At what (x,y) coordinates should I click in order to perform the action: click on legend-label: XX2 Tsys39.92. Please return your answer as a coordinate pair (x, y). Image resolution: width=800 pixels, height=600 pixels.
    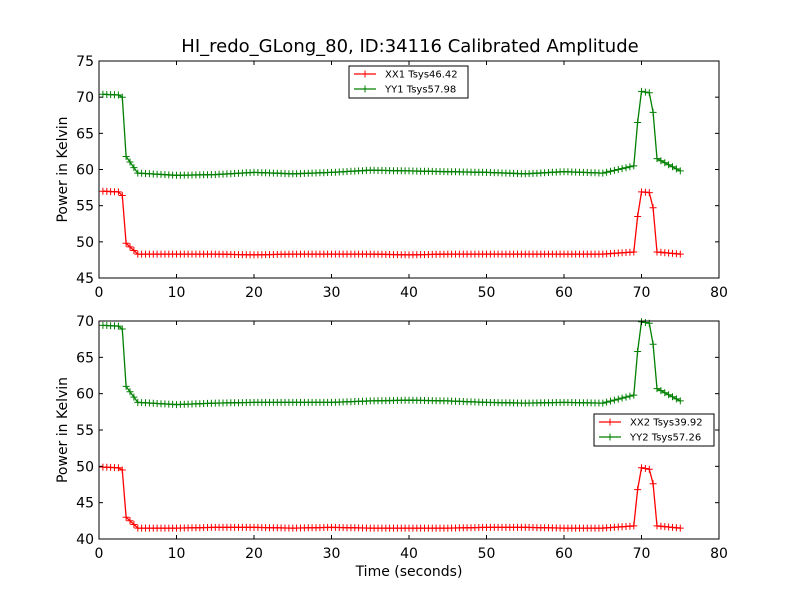
    Looking at the image, I should click on (666, 423).